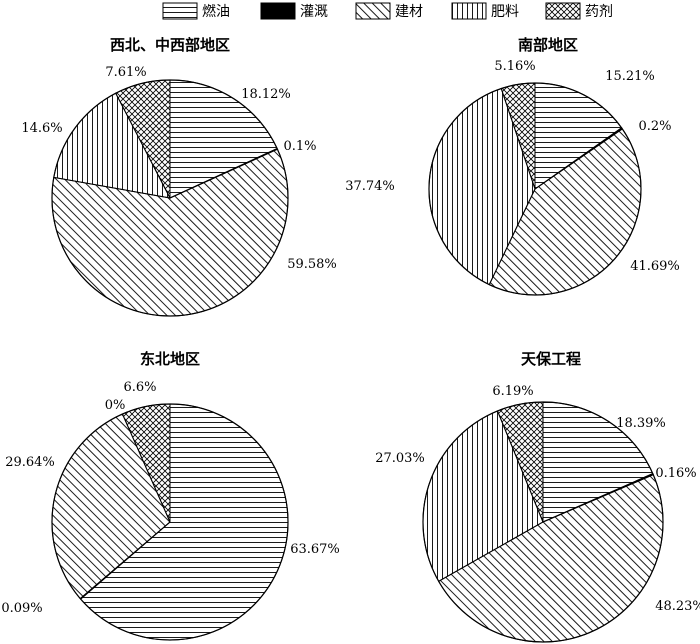 This screenshot has height=644, width=700. I want to click on data-label: 18.39%, so click(641, 423).